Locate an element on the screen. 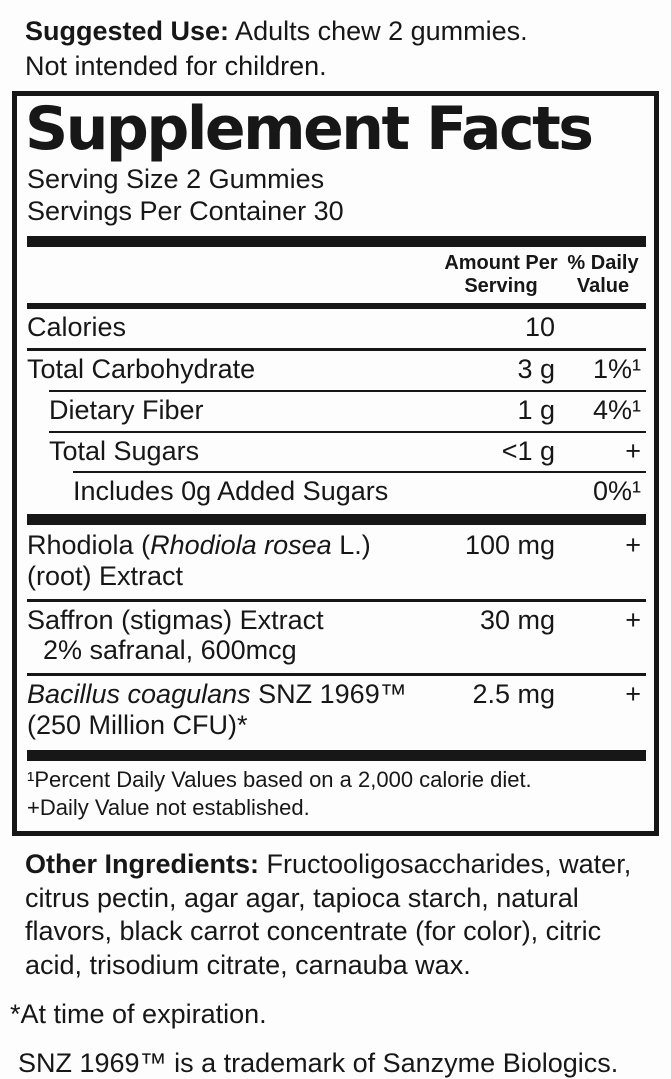 The image size is (671, 1079). suggested-use-text: Adults chew 2 gummies. is located at coordinates (378, 31).